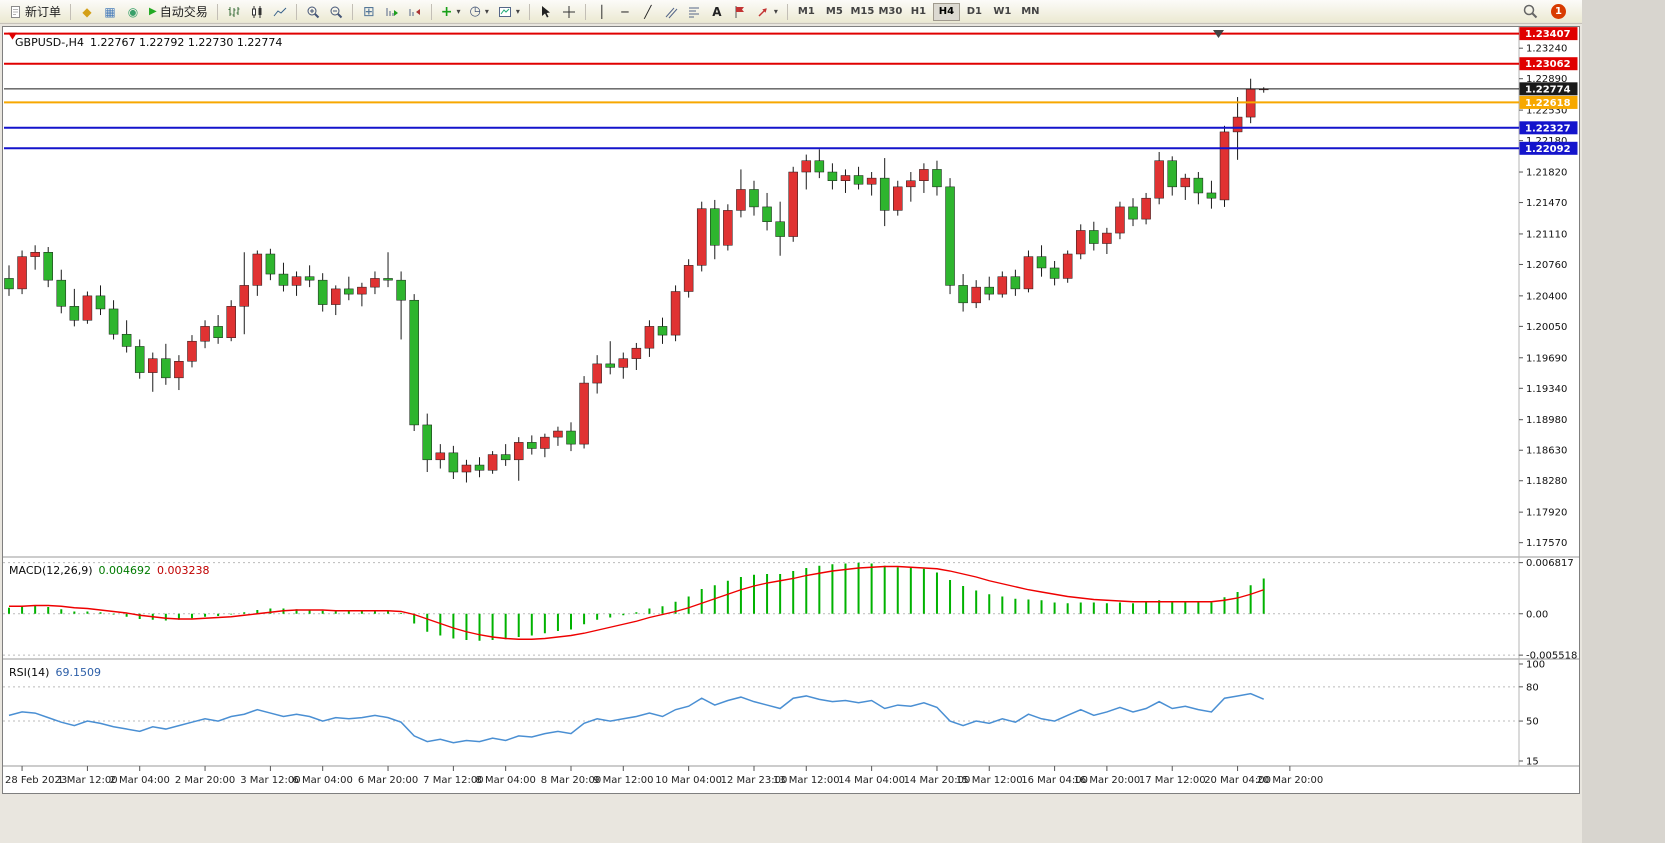  What do you see at coordinates (186, 42) in the screenshot?
I see `ohlc-label: 1.22767 1.22792 1.22730 1.22774` at bounding box center [186, 42].